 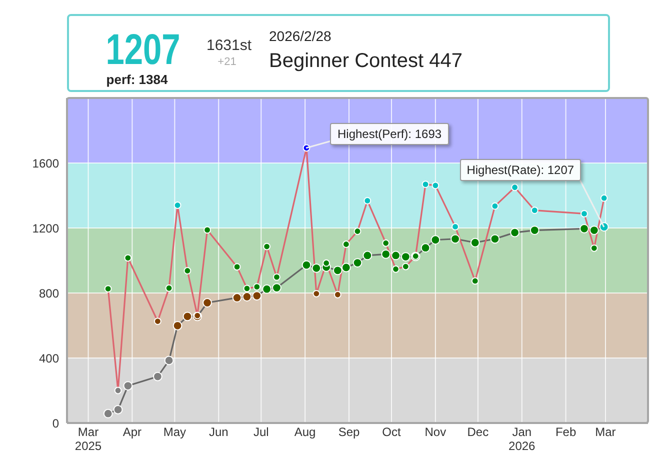 What do you see at coordinates (389, 133) in the screenshot?
I see `annotation: Highest(Perf): 1693` at bounding box center [389, 133].